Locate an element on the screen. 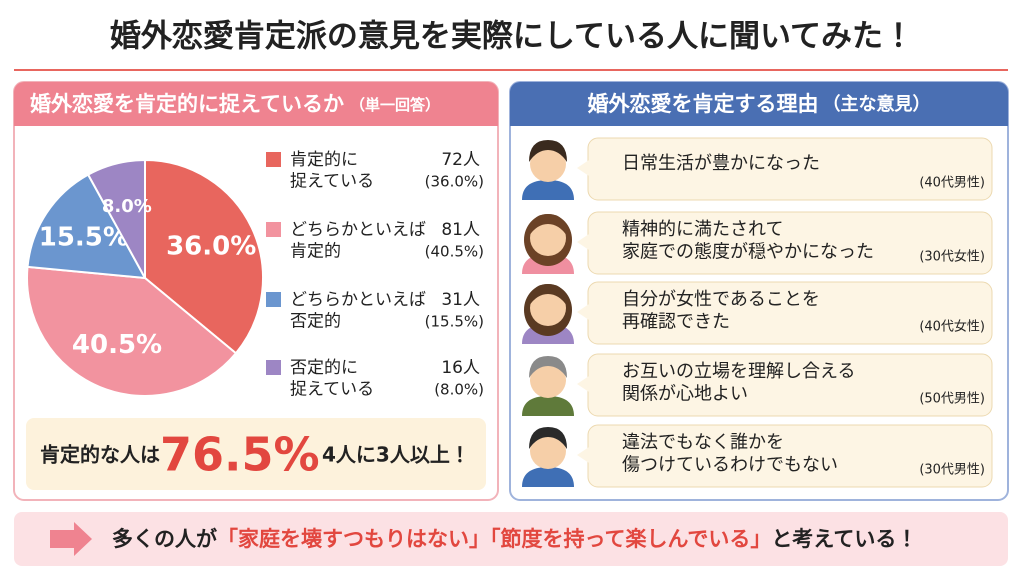  slice-label: 36.0% is located at coordinates (211, 246).